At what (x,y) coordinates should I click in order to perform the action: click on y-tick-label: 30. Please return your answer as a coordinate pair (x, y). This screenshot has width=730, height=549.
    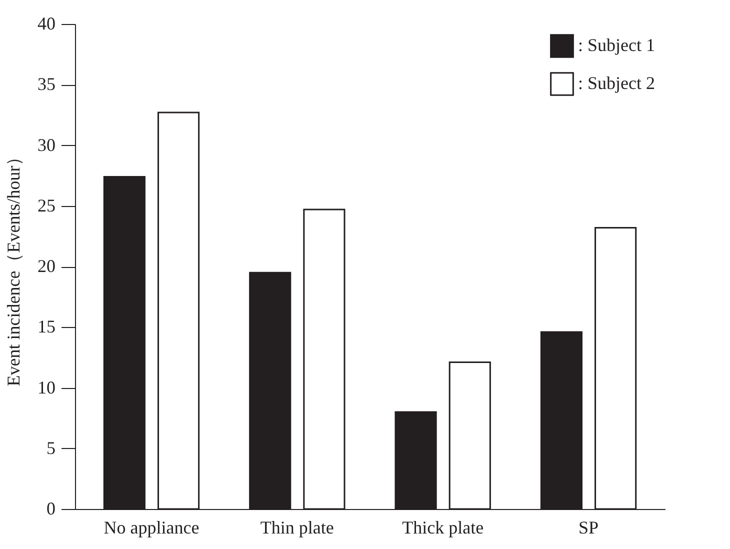
    Looking at the image, I should click on (47, 144).